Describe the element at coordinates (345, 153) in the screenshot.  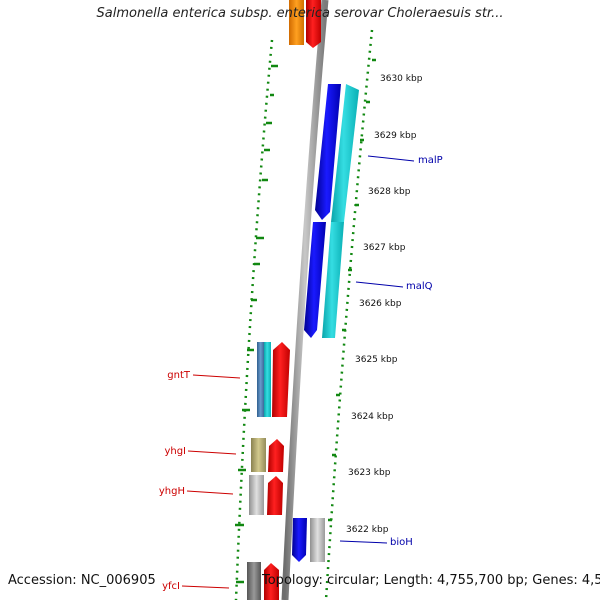
I see `gene-malP-cyan` at that location.